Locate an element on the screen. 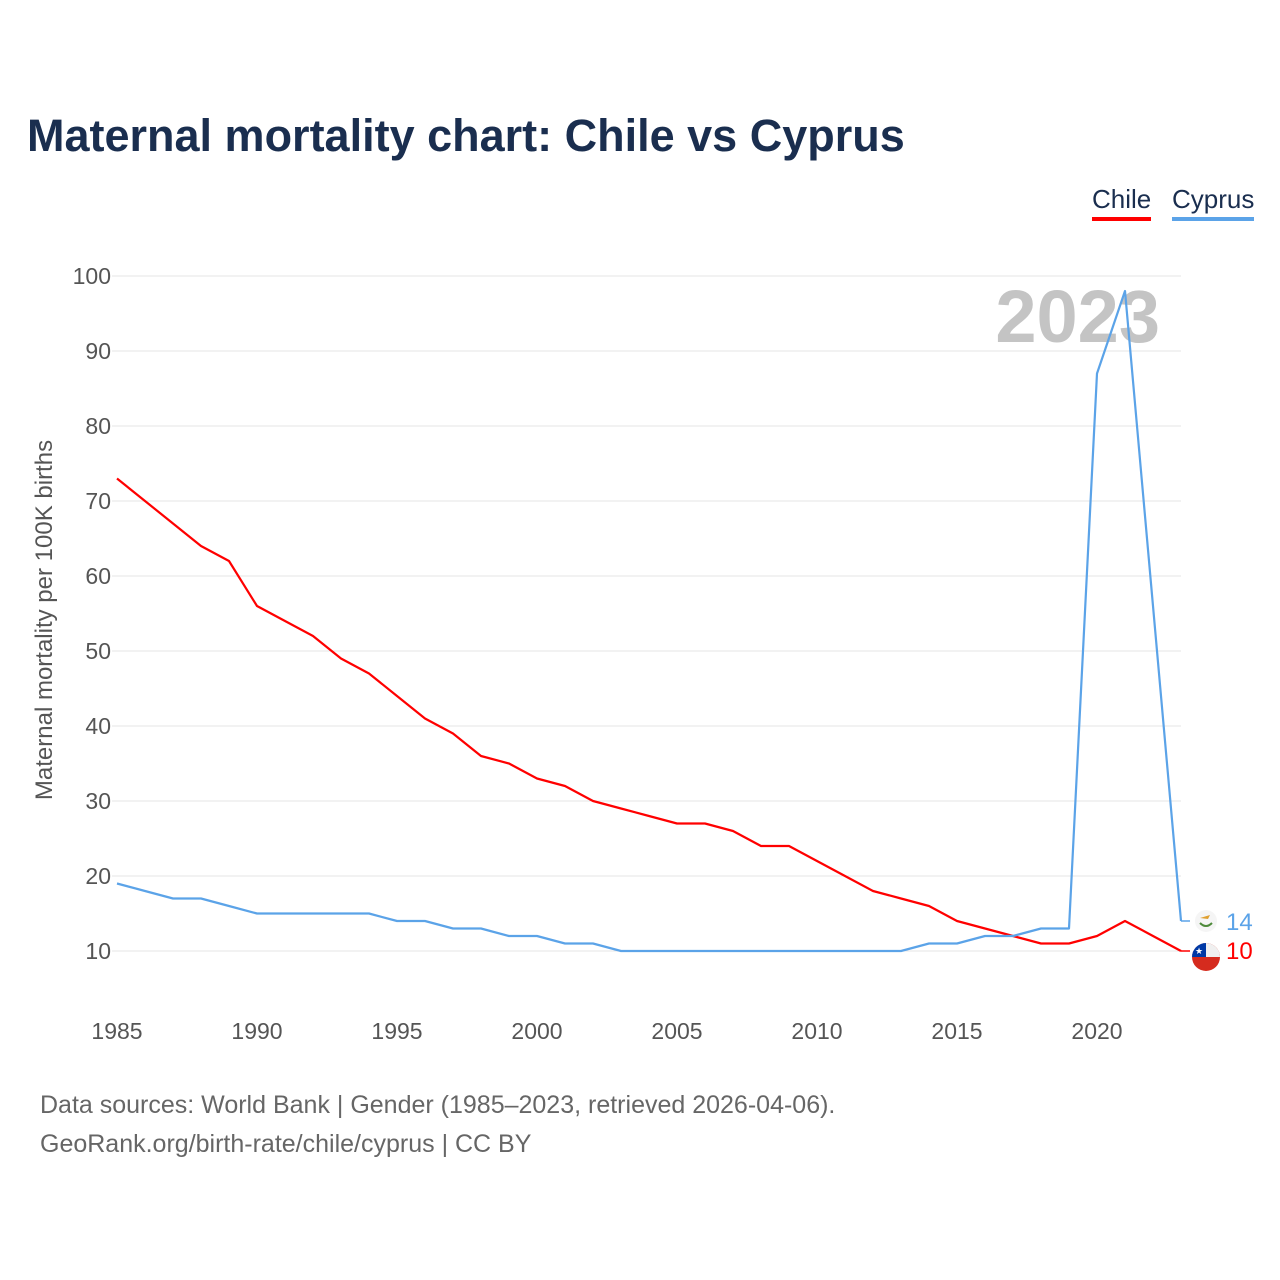  x-tick-label: 2010 is located at coordinates (816, 1031).